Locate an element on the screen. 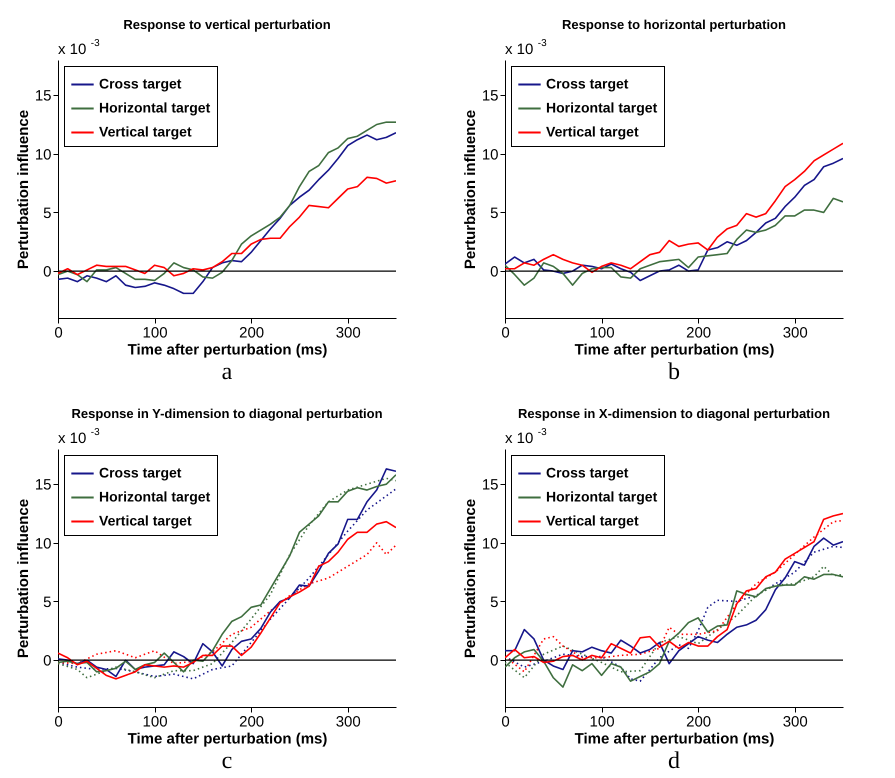  chart-title: Response to vertical perturbation is located at coordinates (227, 24).